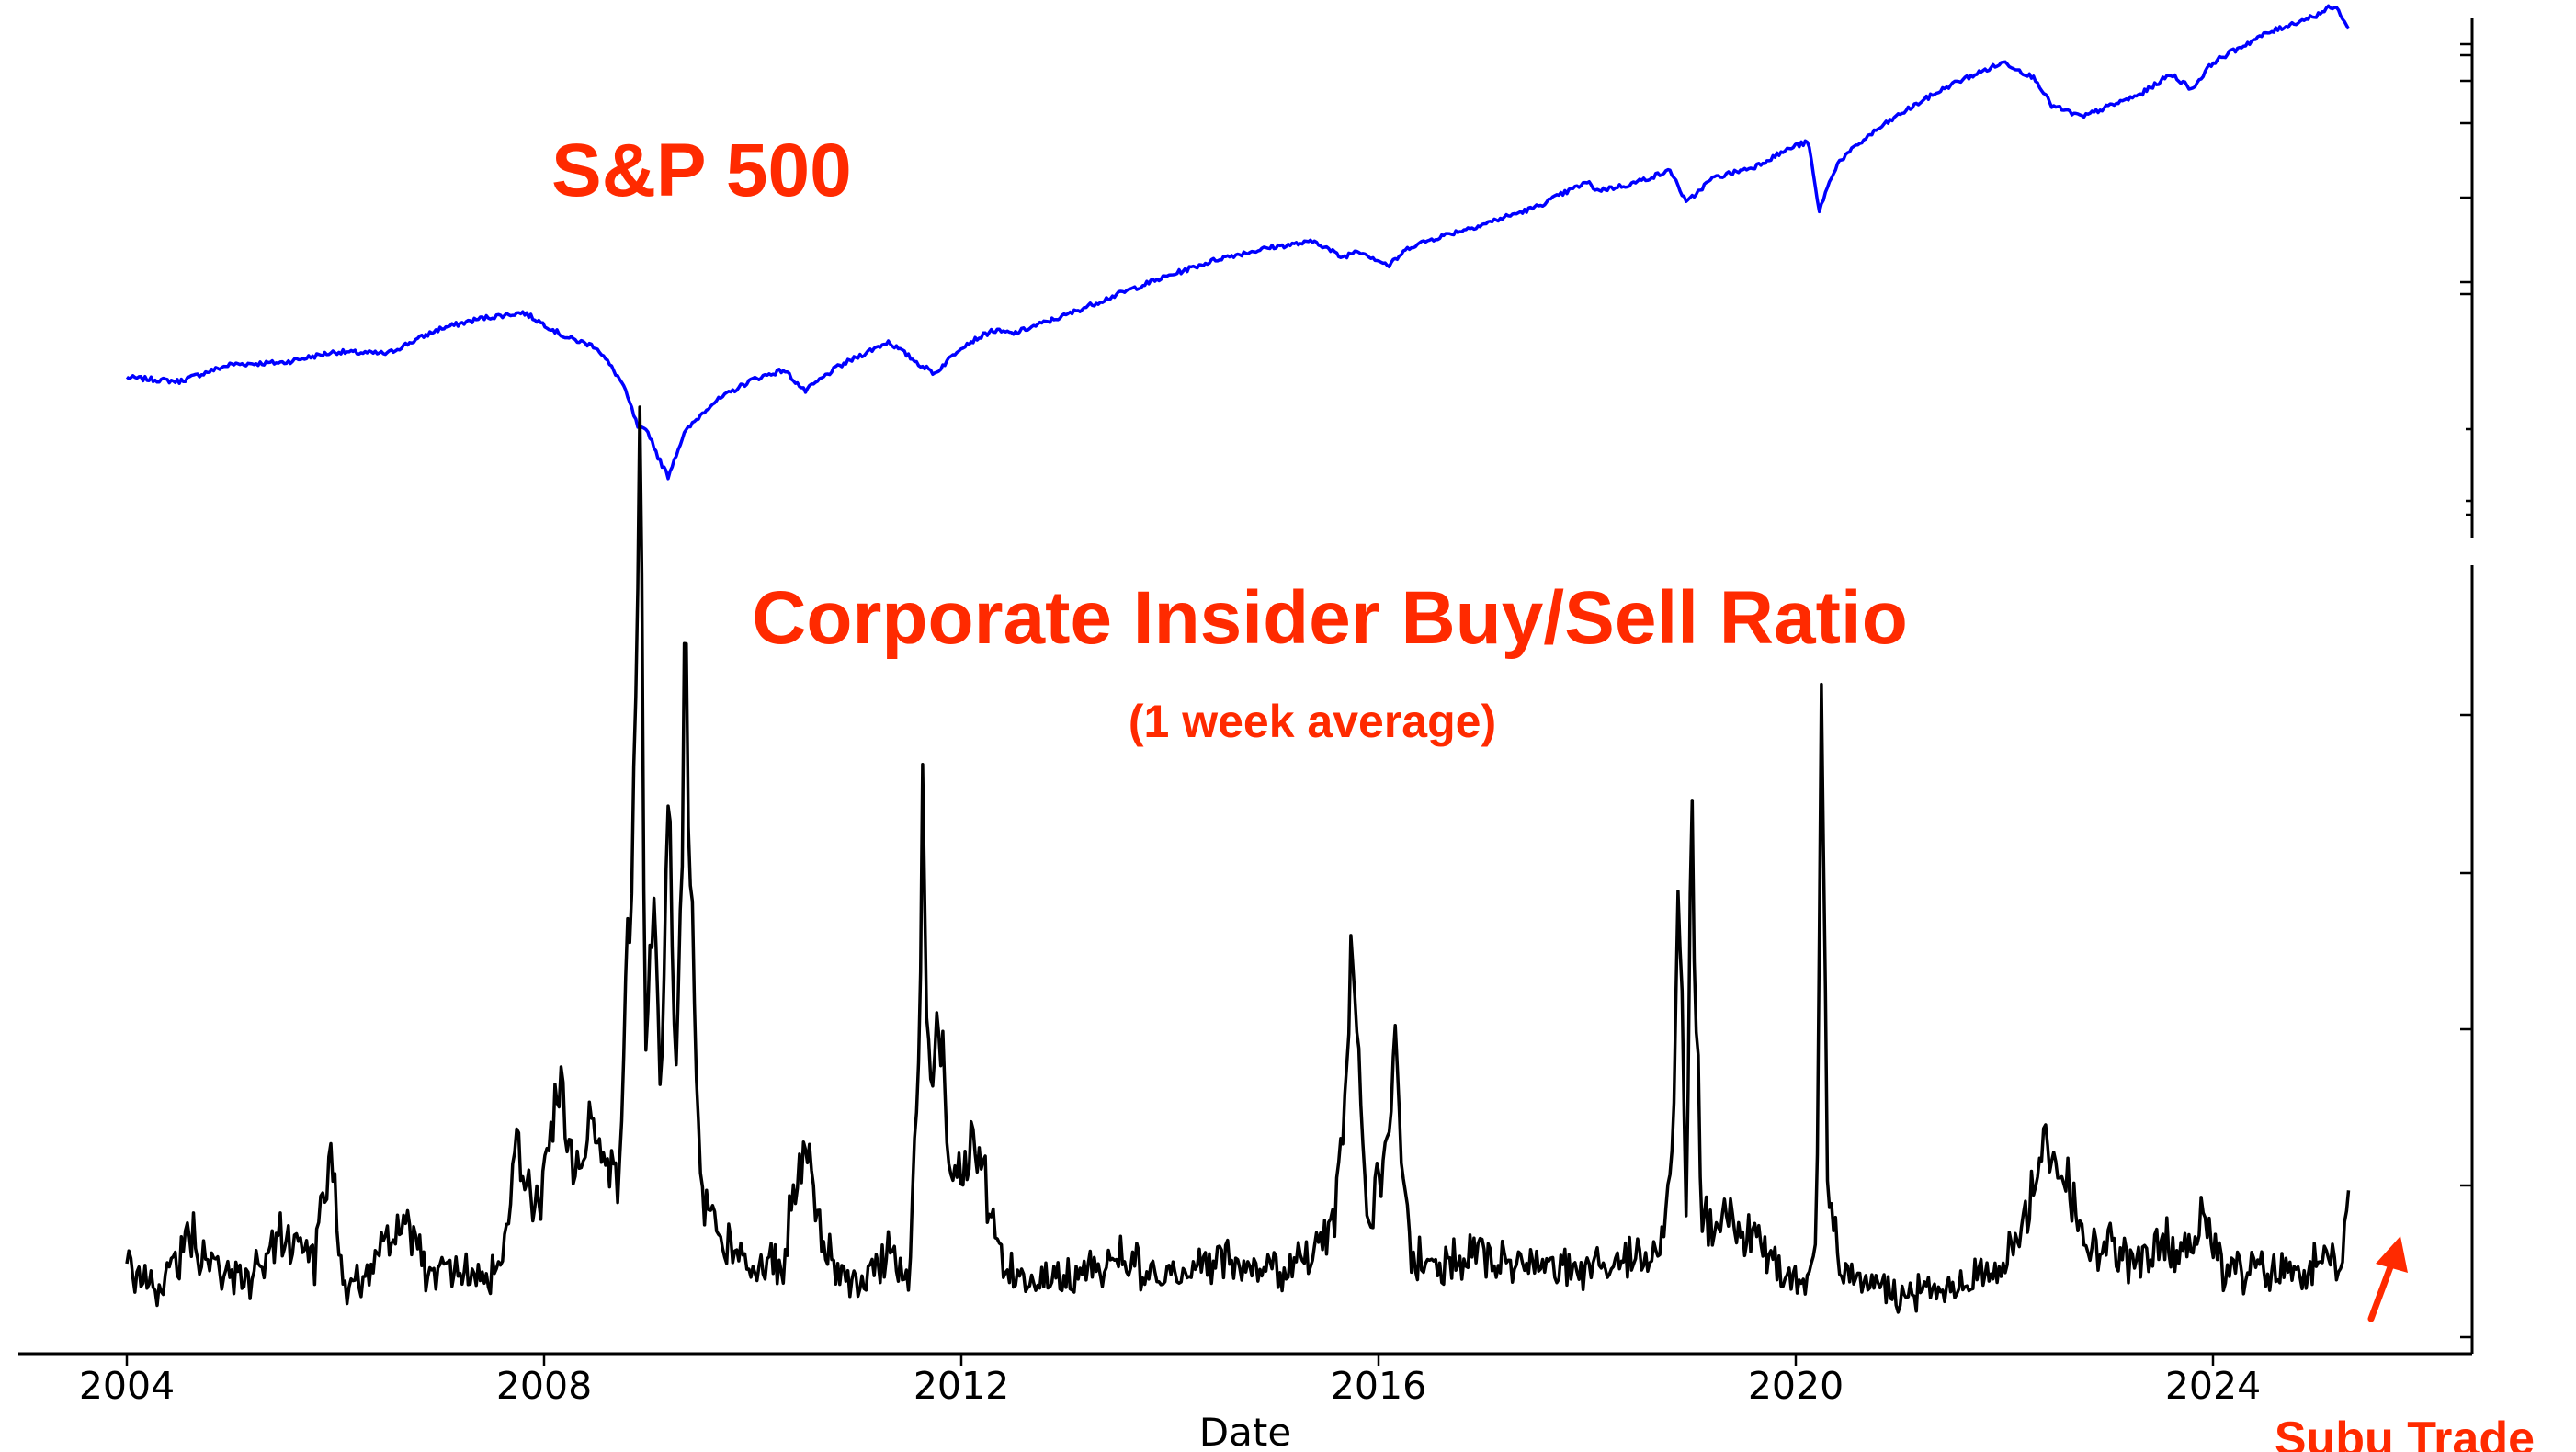  Describe the element at coordinates (2466, 279) in the screenshot. I see `sp500-tick-marks` at that location.